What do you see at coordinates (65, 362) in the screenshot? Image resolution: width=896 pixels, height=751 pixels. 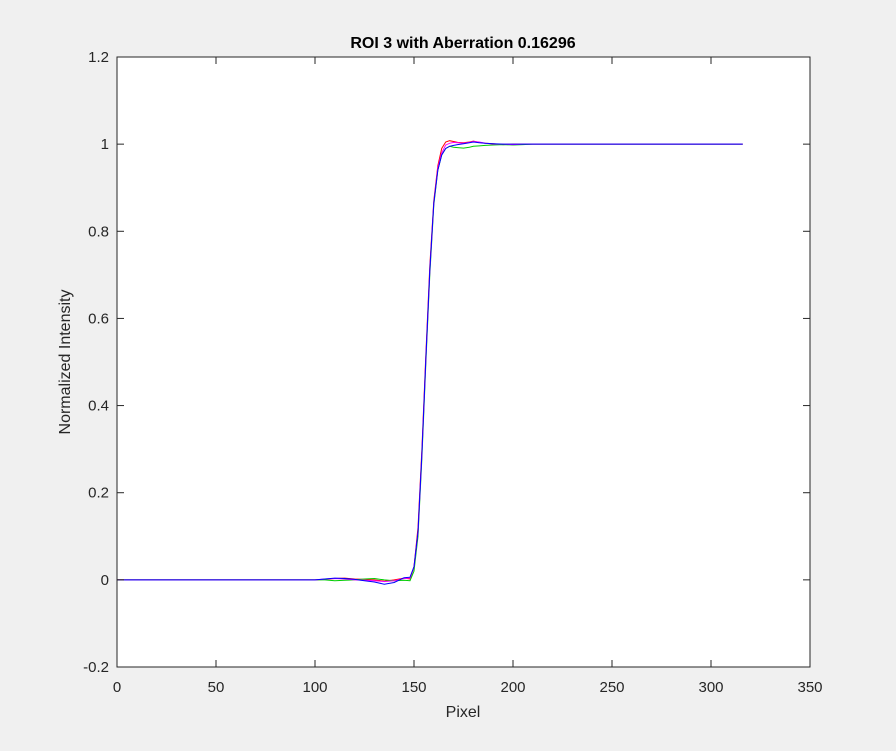 I see `y-axis-label: Normalized Intensity` at bounding box center [65, 362].